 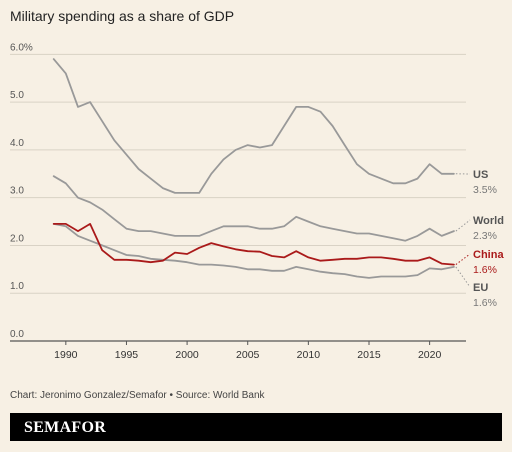 What do you see at coordinates (488, 221) in the screenshot?
I see `series-name-label: World` at bounding box center [488, 221].